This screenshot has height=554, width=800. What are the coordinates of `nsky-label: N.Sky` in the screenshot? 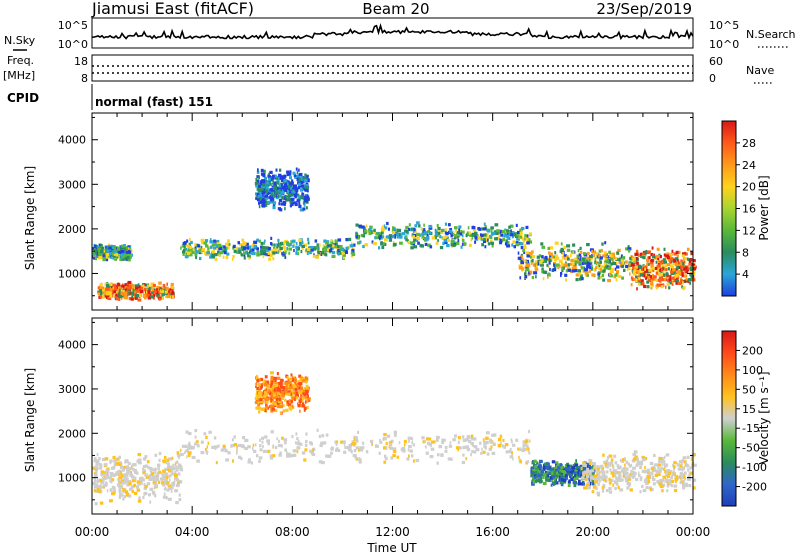 It's located at (20, 40).